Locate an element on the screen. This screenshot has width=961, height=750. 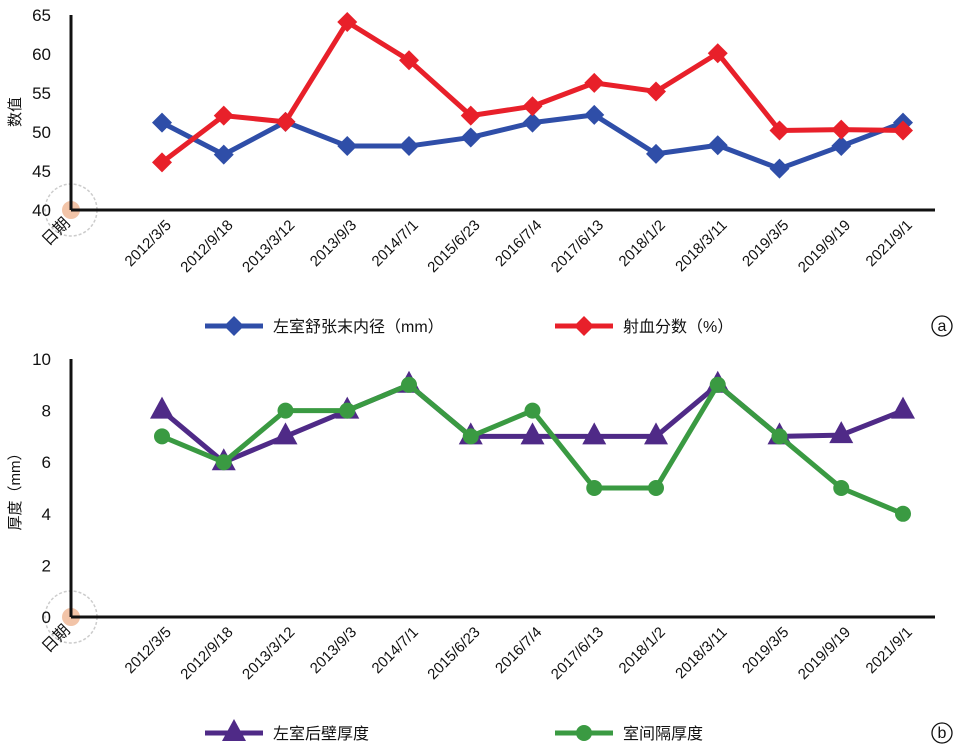
panel-label: a is located at coordinates (942, 326).